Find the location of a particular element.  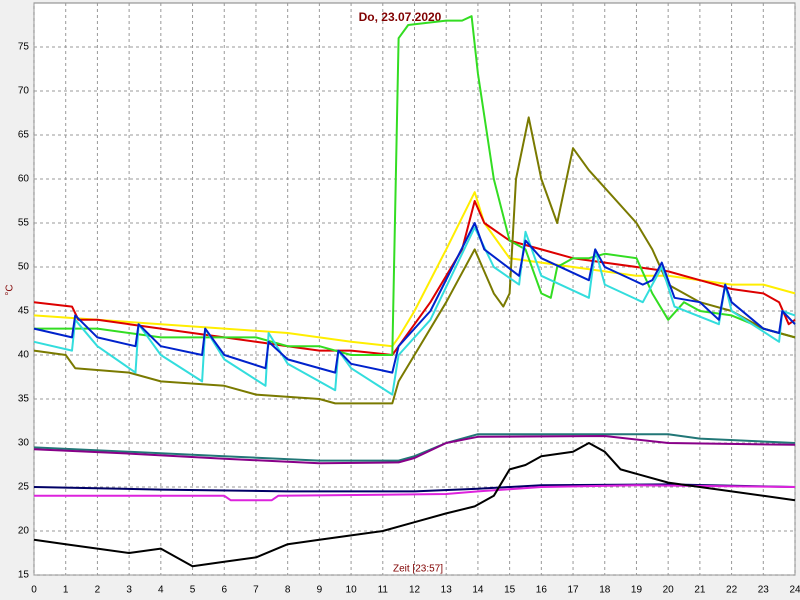

x-tick-label: 1 is located at coordinates (66, 590).